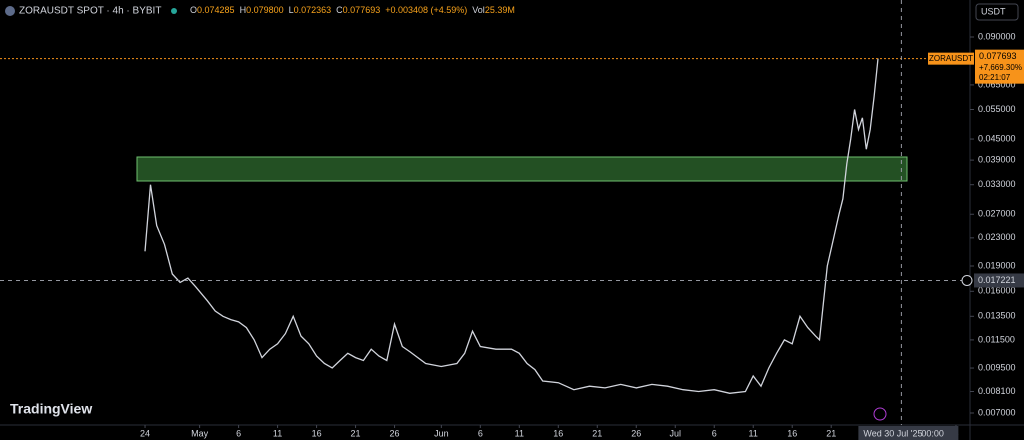  What do you see at coordinates (967, 280) in the screenshot?
I see `add-alert-button` at bounding box center [967, 280].